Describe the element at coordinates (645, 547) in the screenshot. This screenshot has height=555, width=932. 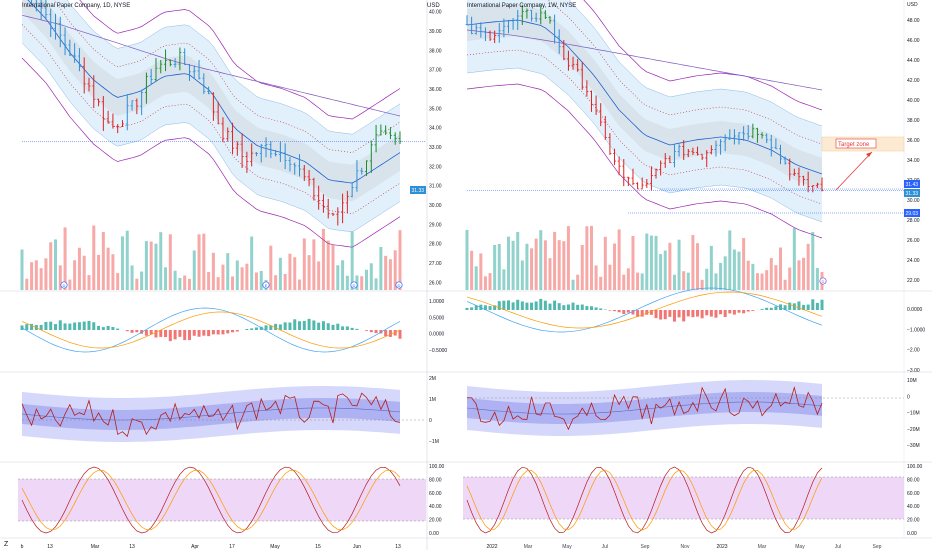
I see `right-x-tick: Sep` at that location.